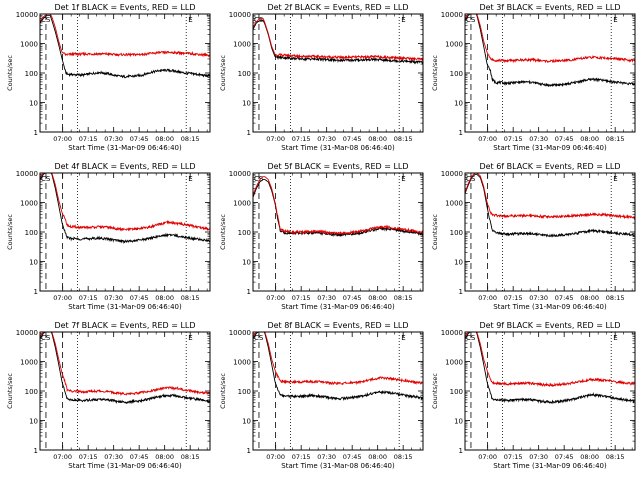  Describe the element at coordinates (549, 166) in the screenshot. I see `panel-title: Det 6f BLACK = Events, RED = LLD` at that location.